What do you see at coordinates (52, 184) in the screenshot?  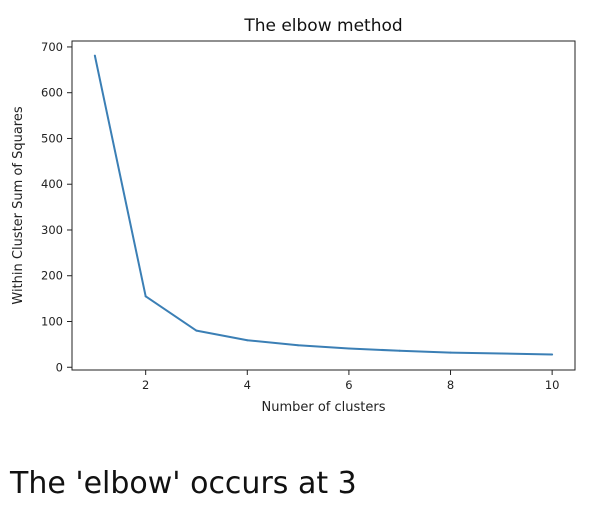 I see `y-tick-label: 400` at bounding box center [52, 184].